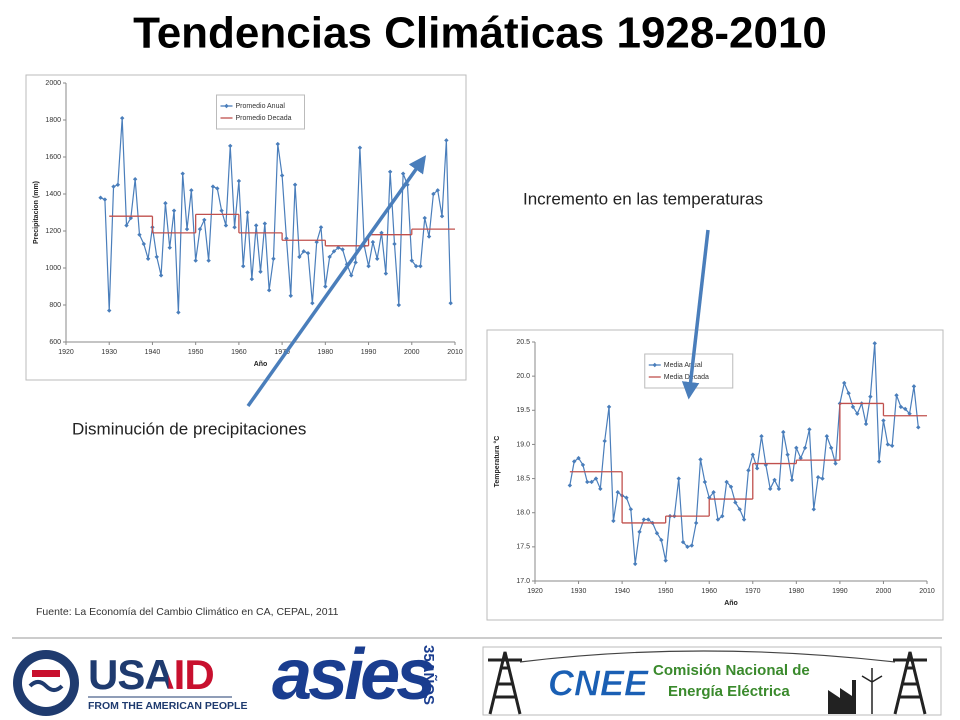 This screenshot has height=720, width=960. What do you see at coordinates (151, 674) in the screenshot?
I see `usaid-wordmark: USAID` at bounding box center [151, 674].